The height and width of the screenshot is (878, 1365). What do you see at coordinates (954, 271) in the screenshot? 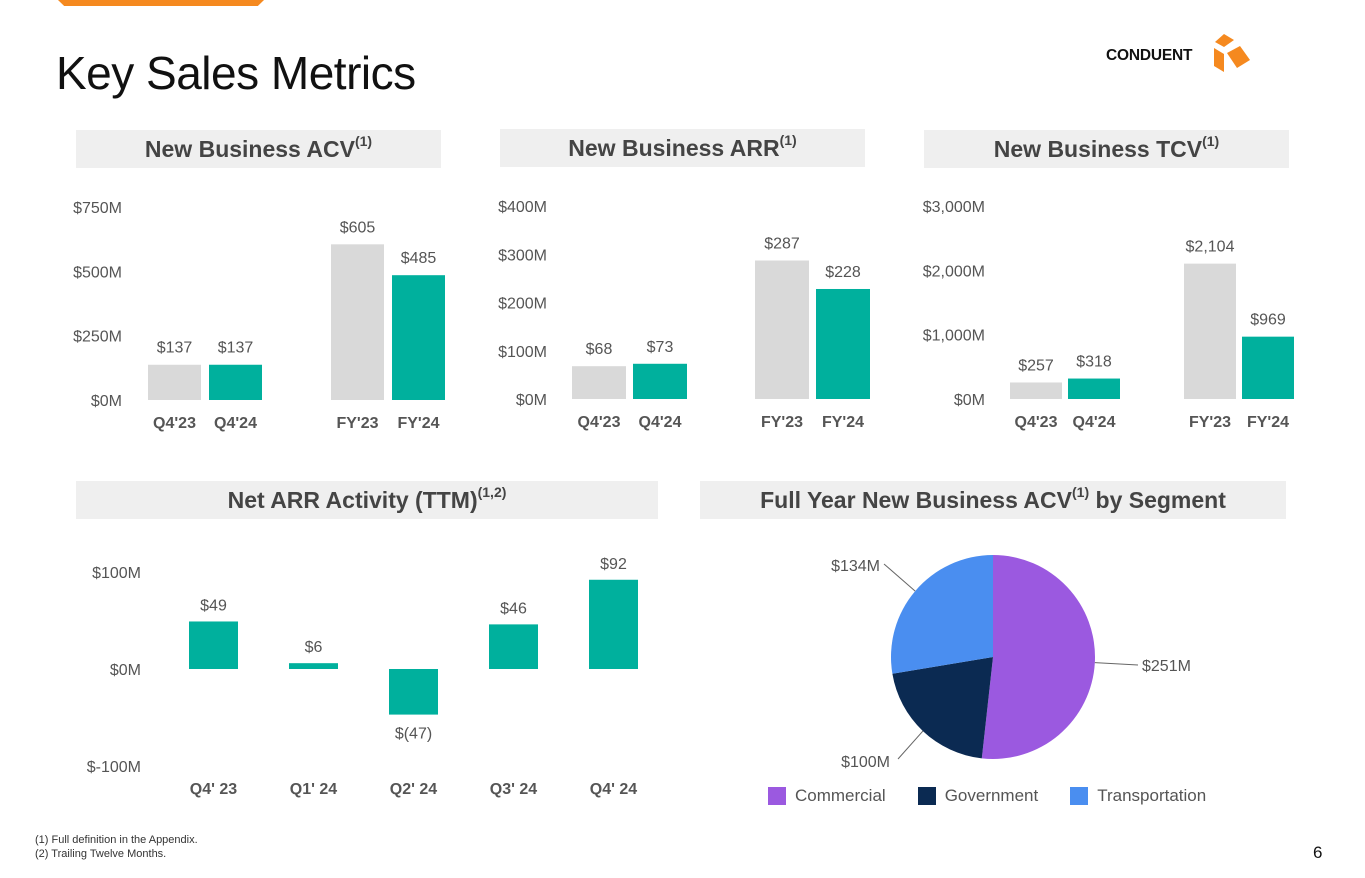
I see `tcv-ytick-label: $2,000M` at bounding box center [954, 271].